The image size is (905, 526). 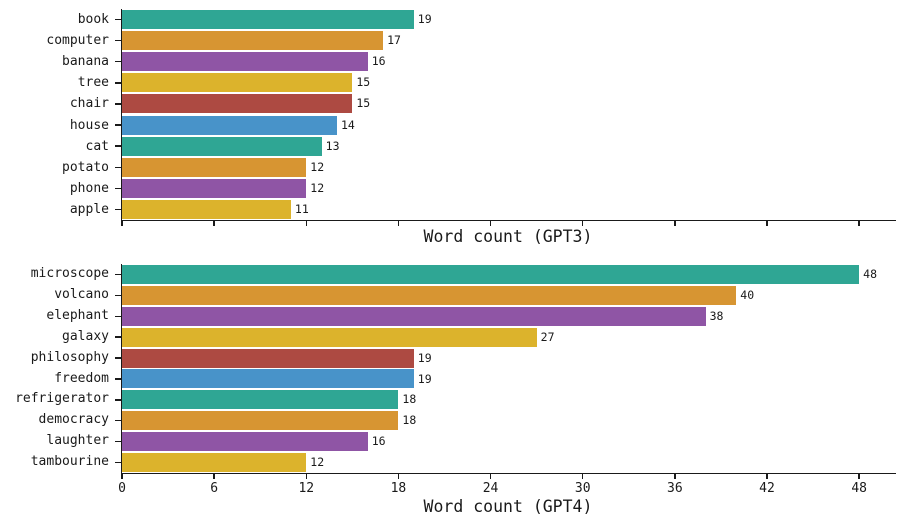 What do you see at coordinates (870, 274) in the screenshot?
I see `value-label-microscope: 48` at bounding box center [870, 274].